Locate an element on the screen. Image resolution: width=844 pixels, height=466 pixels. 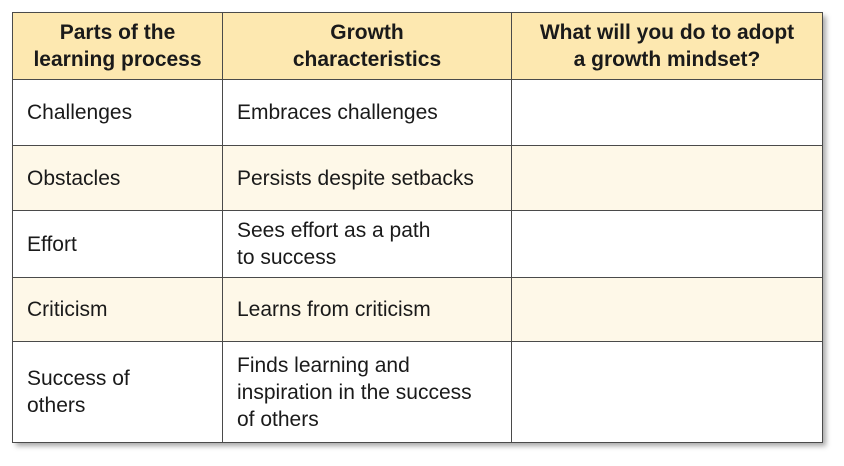
cell-learning-part: Criticism is located at coordinates (117, 309).